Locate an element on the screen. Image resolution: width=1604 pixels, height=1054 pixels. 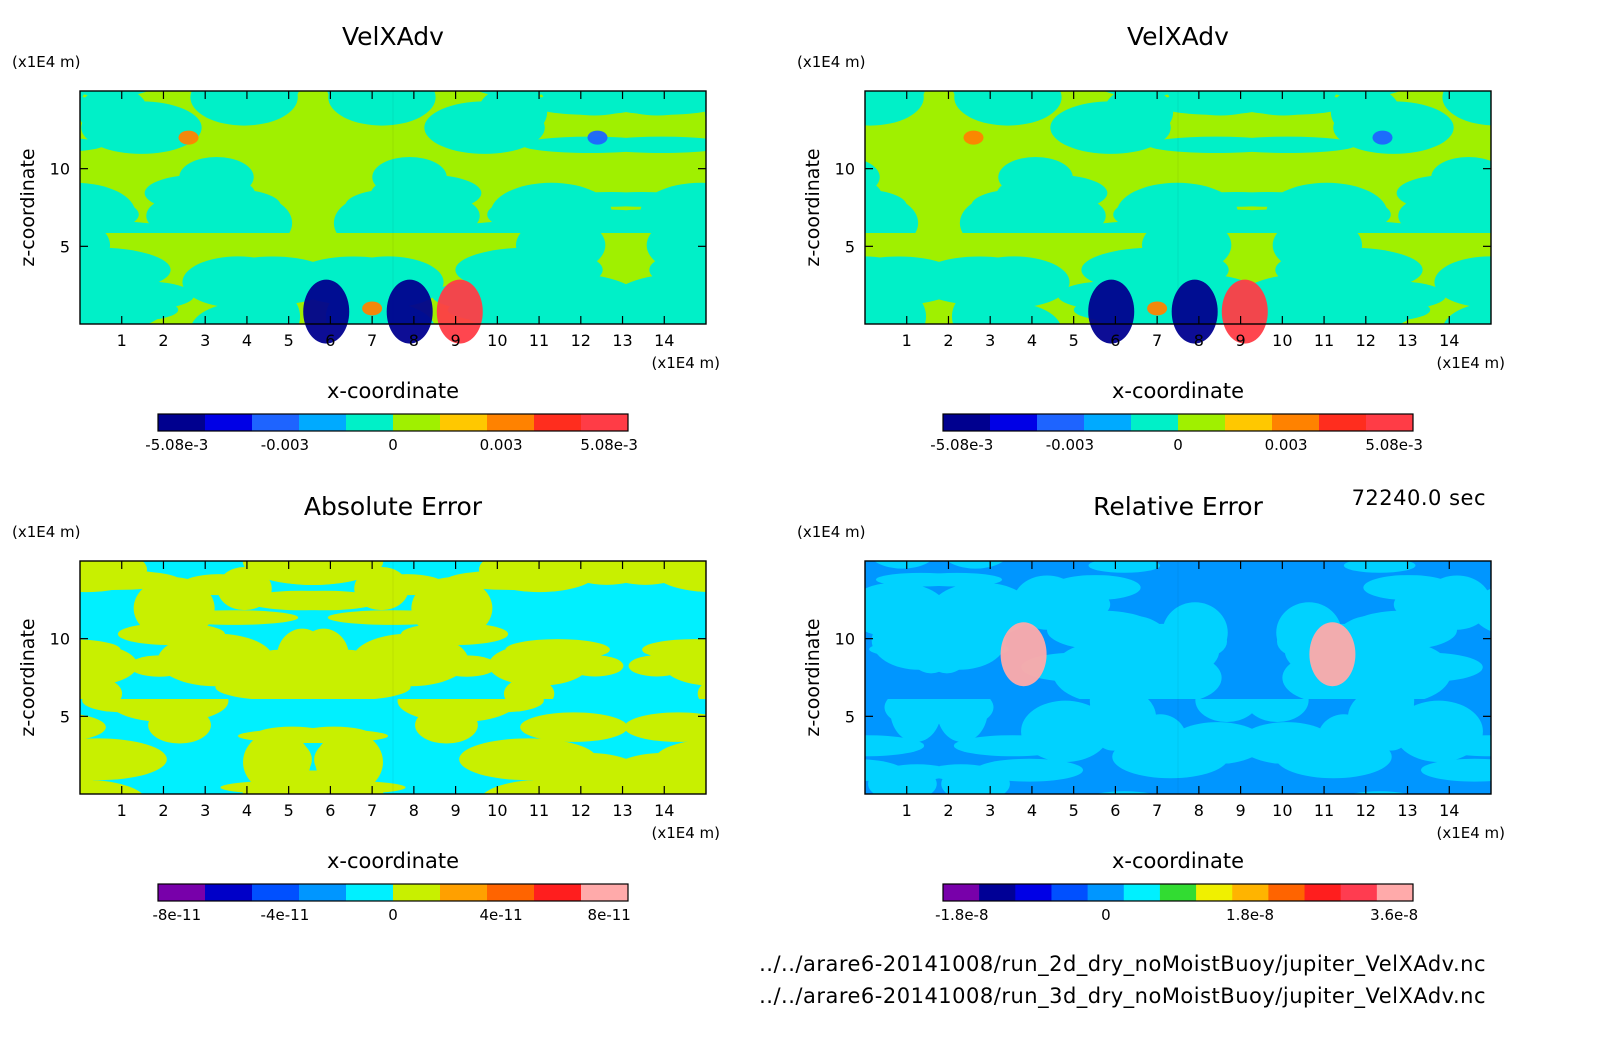
x-axis-label: x-coordinate is located at coordinates (393, 391).